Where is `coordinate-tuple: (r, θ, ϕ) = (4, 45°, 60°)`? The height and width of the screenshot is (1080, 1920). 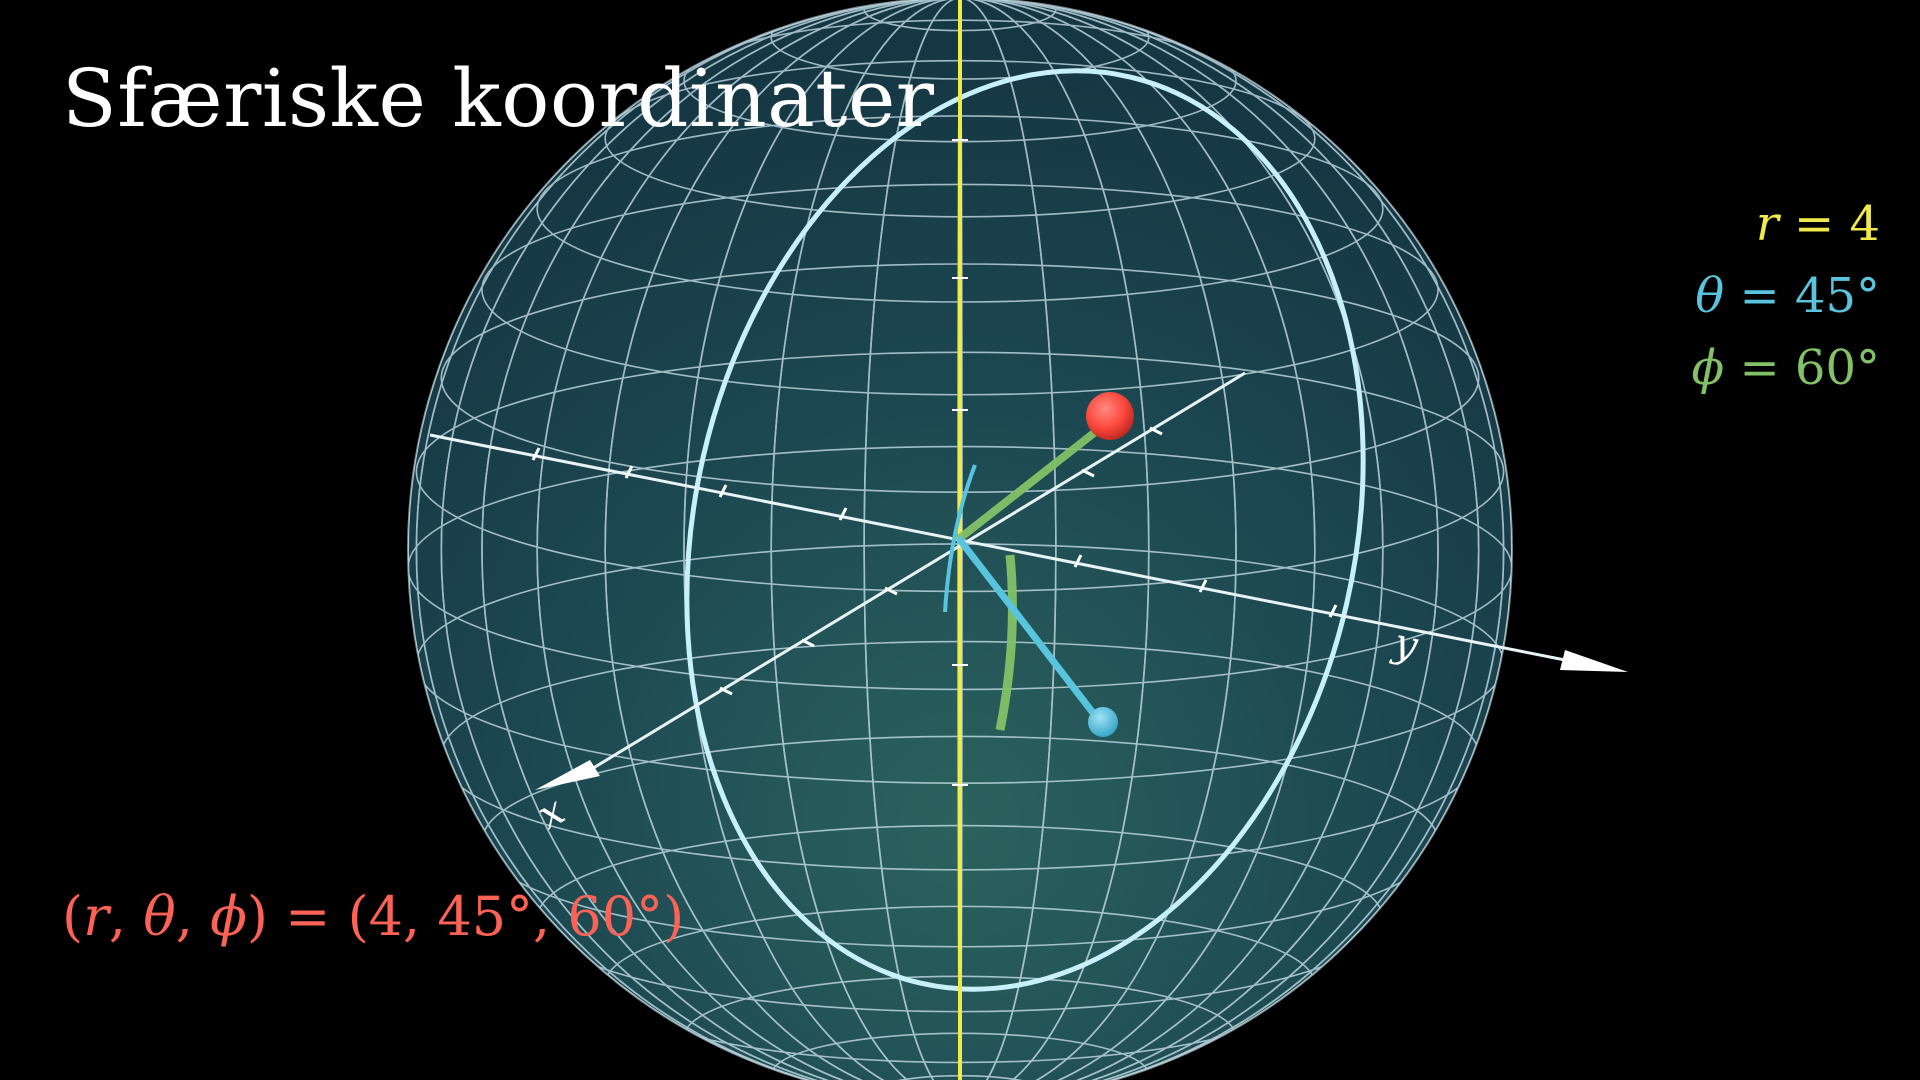
coordinate-tuple: (r, θ, ϕ) = (4, 45°, 60°) is located at coordinates (373, 916).